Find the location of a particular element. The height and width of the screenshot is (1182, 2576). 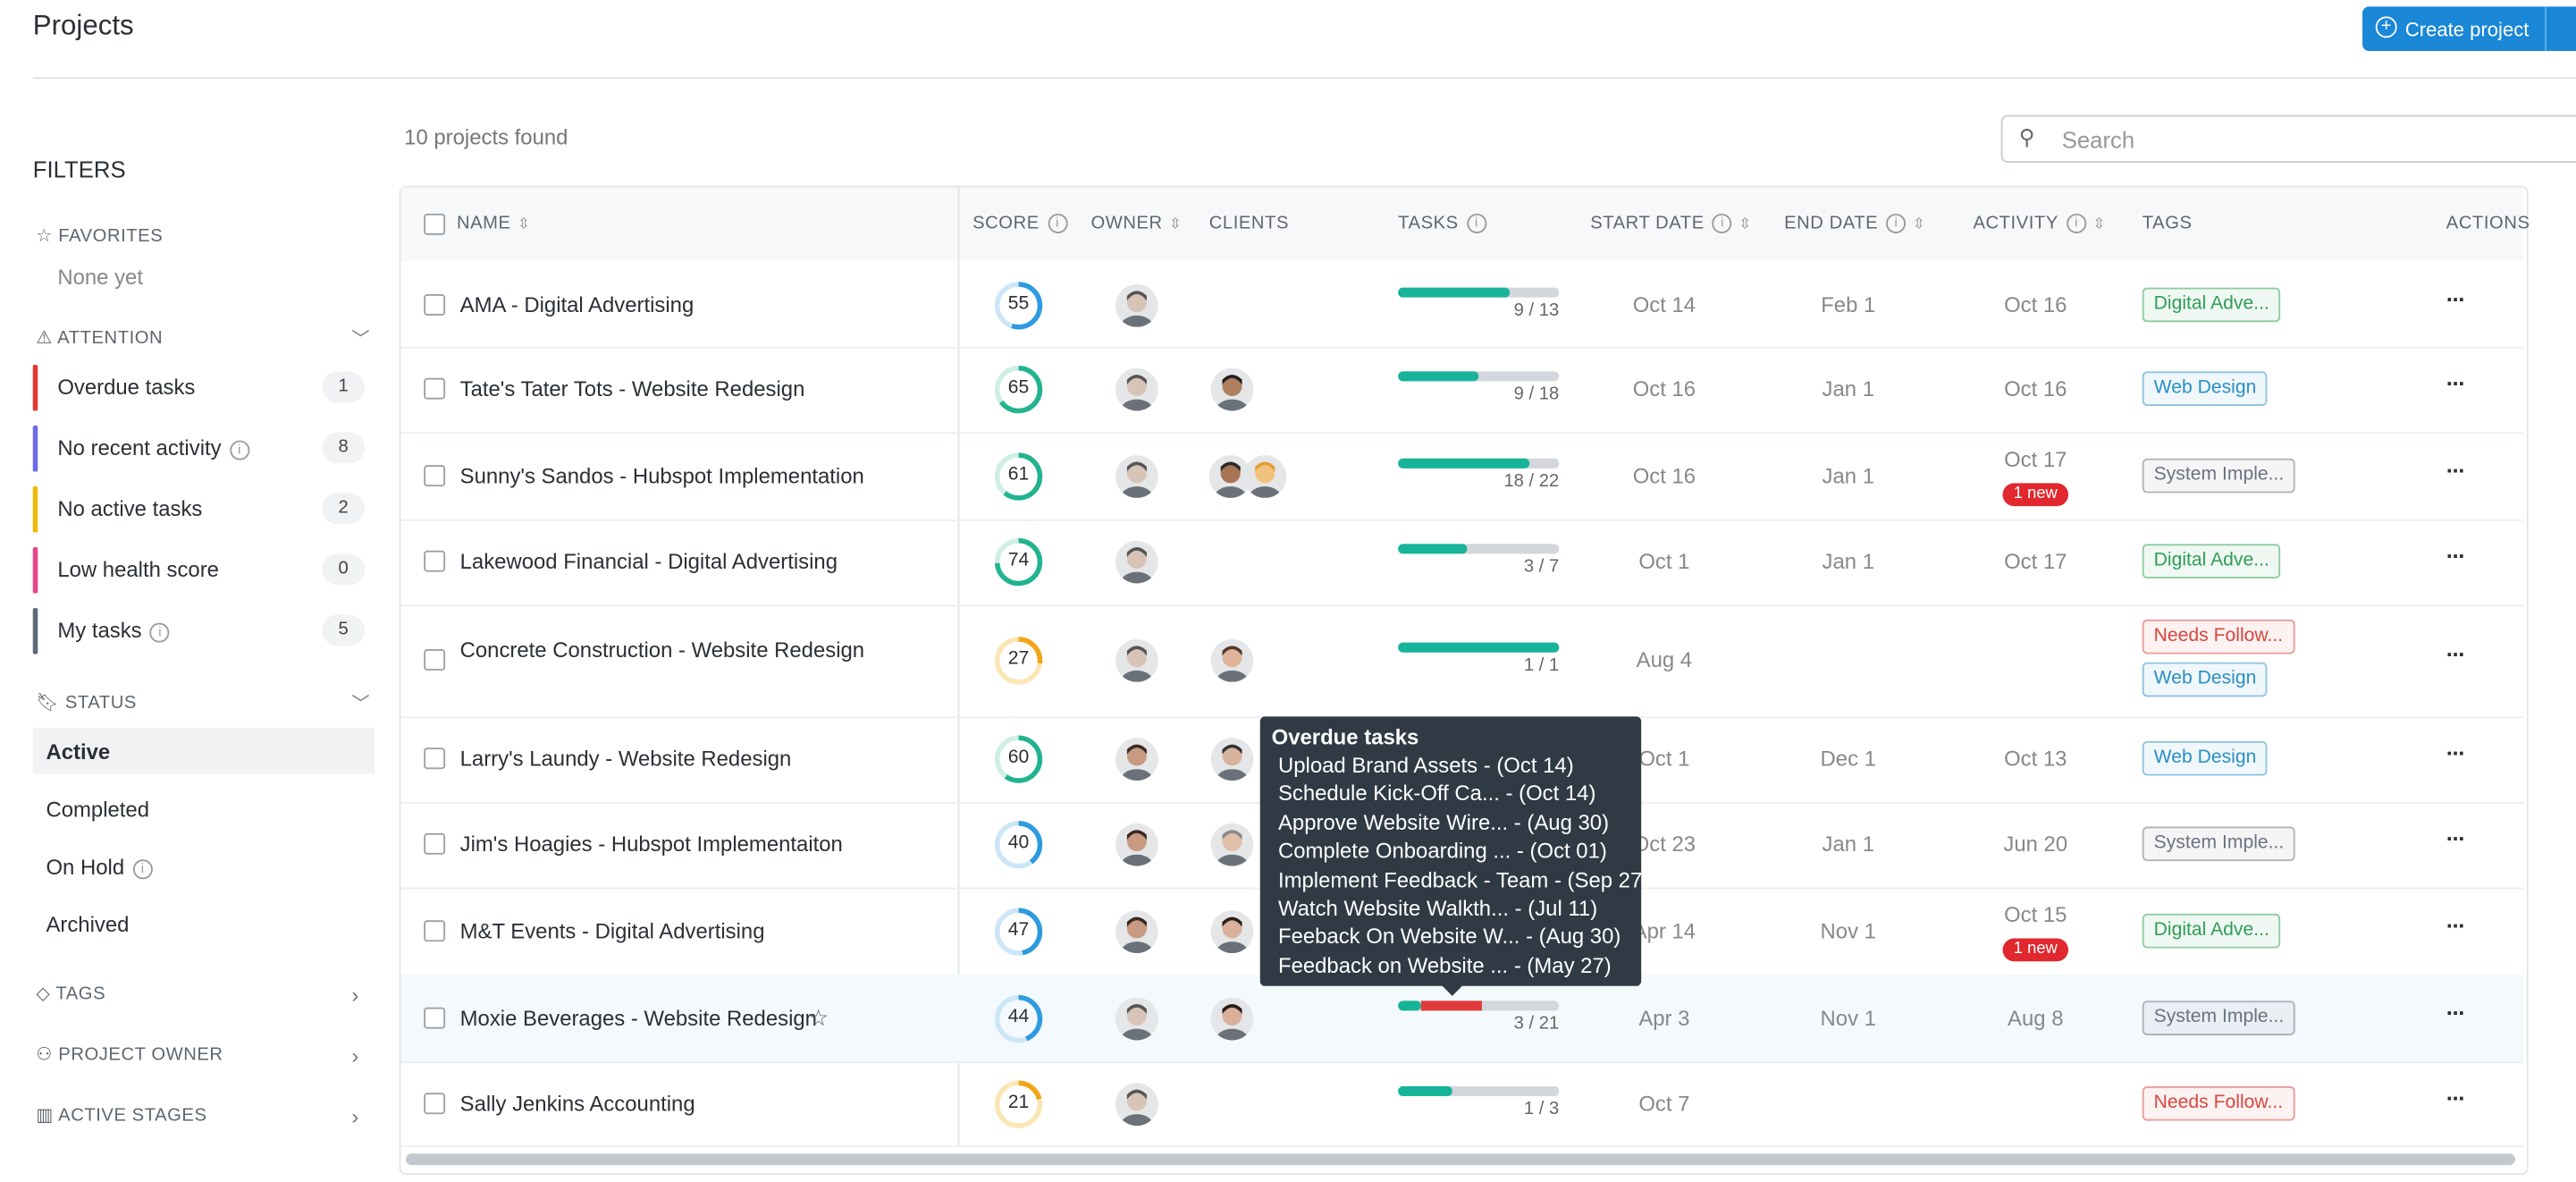

start: Apr 14 is located at coordinates (1664, 930).